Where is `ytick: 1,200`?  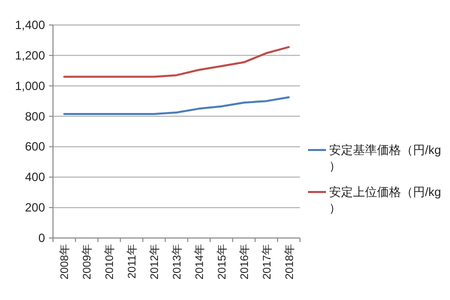
ytick: 1,200 is located at coordinates (29, 55).